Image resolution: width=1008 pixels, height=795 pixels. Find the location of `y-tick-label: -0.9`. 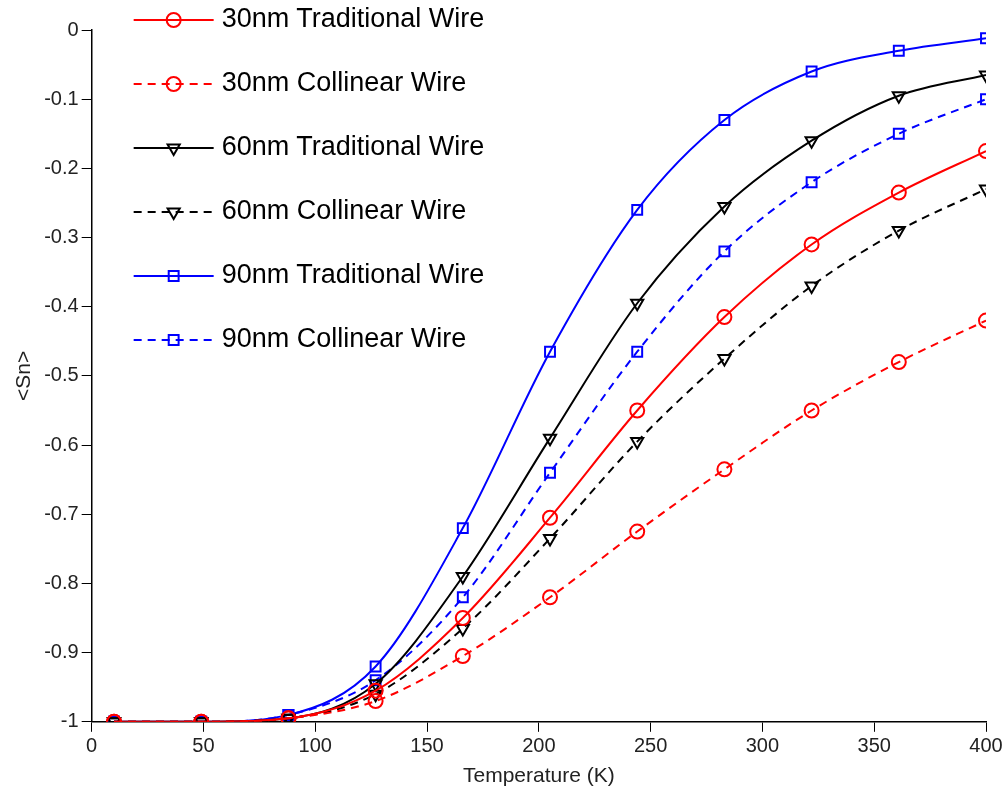

y-tick-label: -0.9 is located at coordinates (61, 651).